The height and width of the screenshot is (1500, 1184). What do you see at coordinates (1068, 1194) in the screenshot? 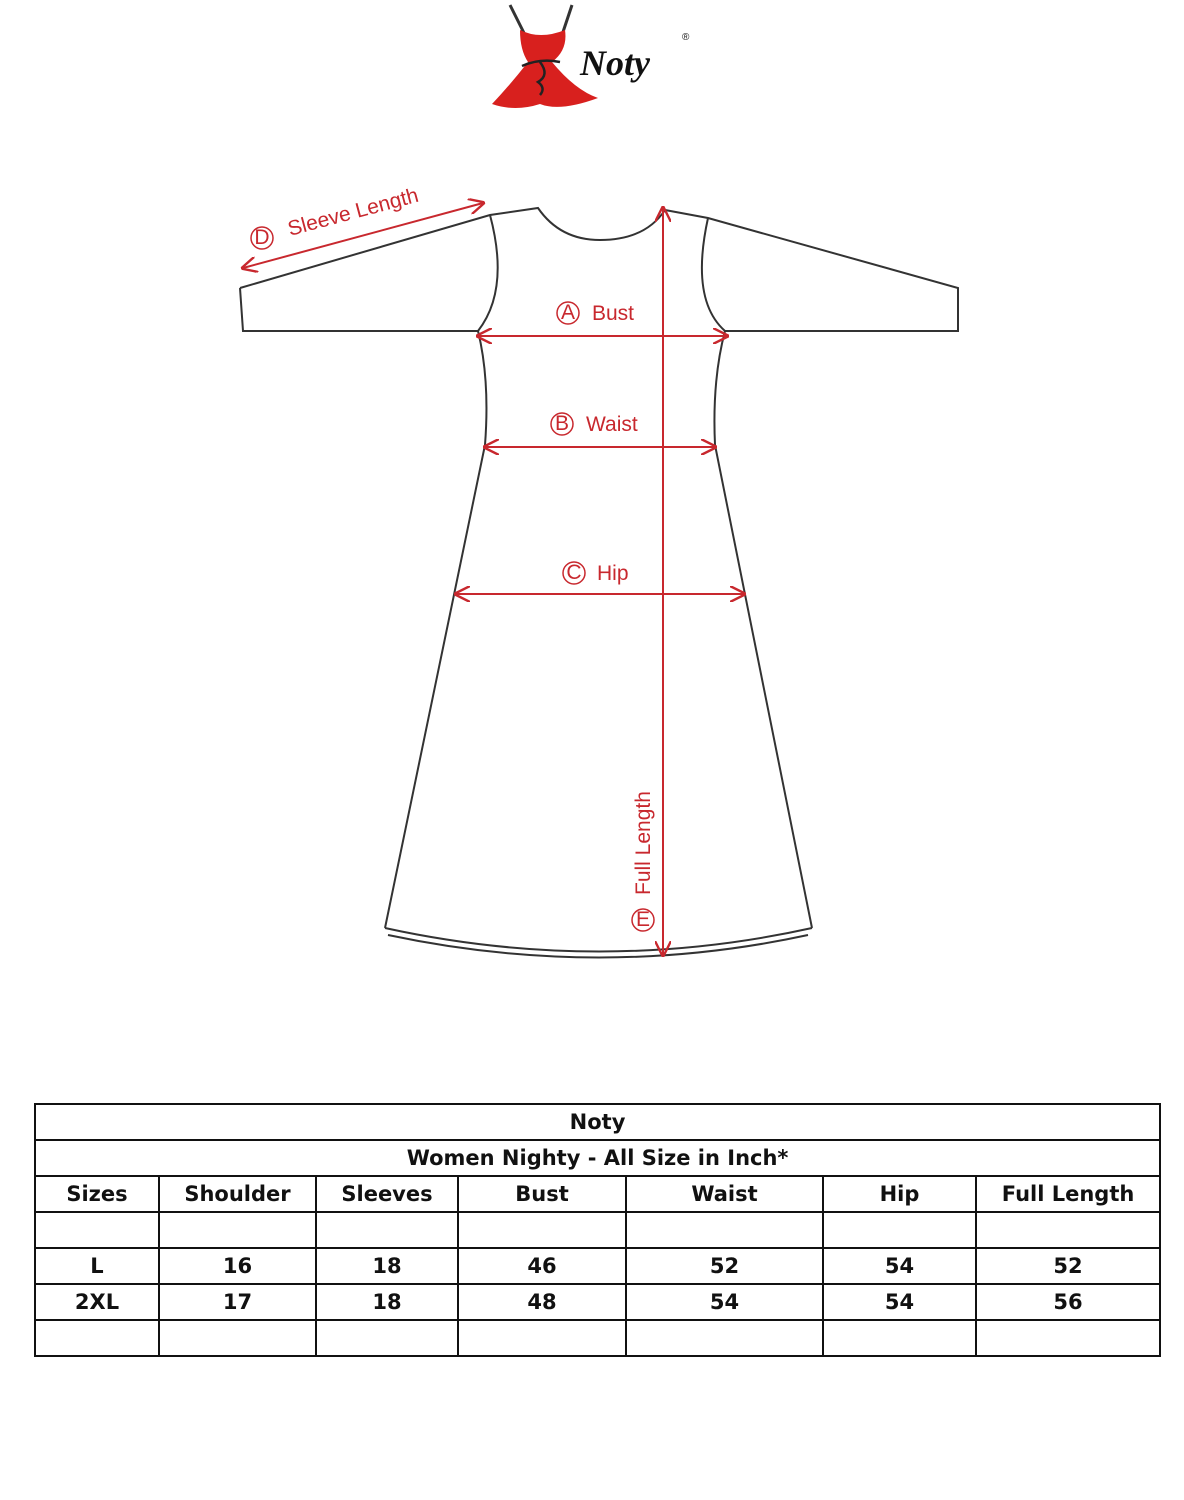
I see `header-cell: Full Length` at bounding box center [1068, 1194].